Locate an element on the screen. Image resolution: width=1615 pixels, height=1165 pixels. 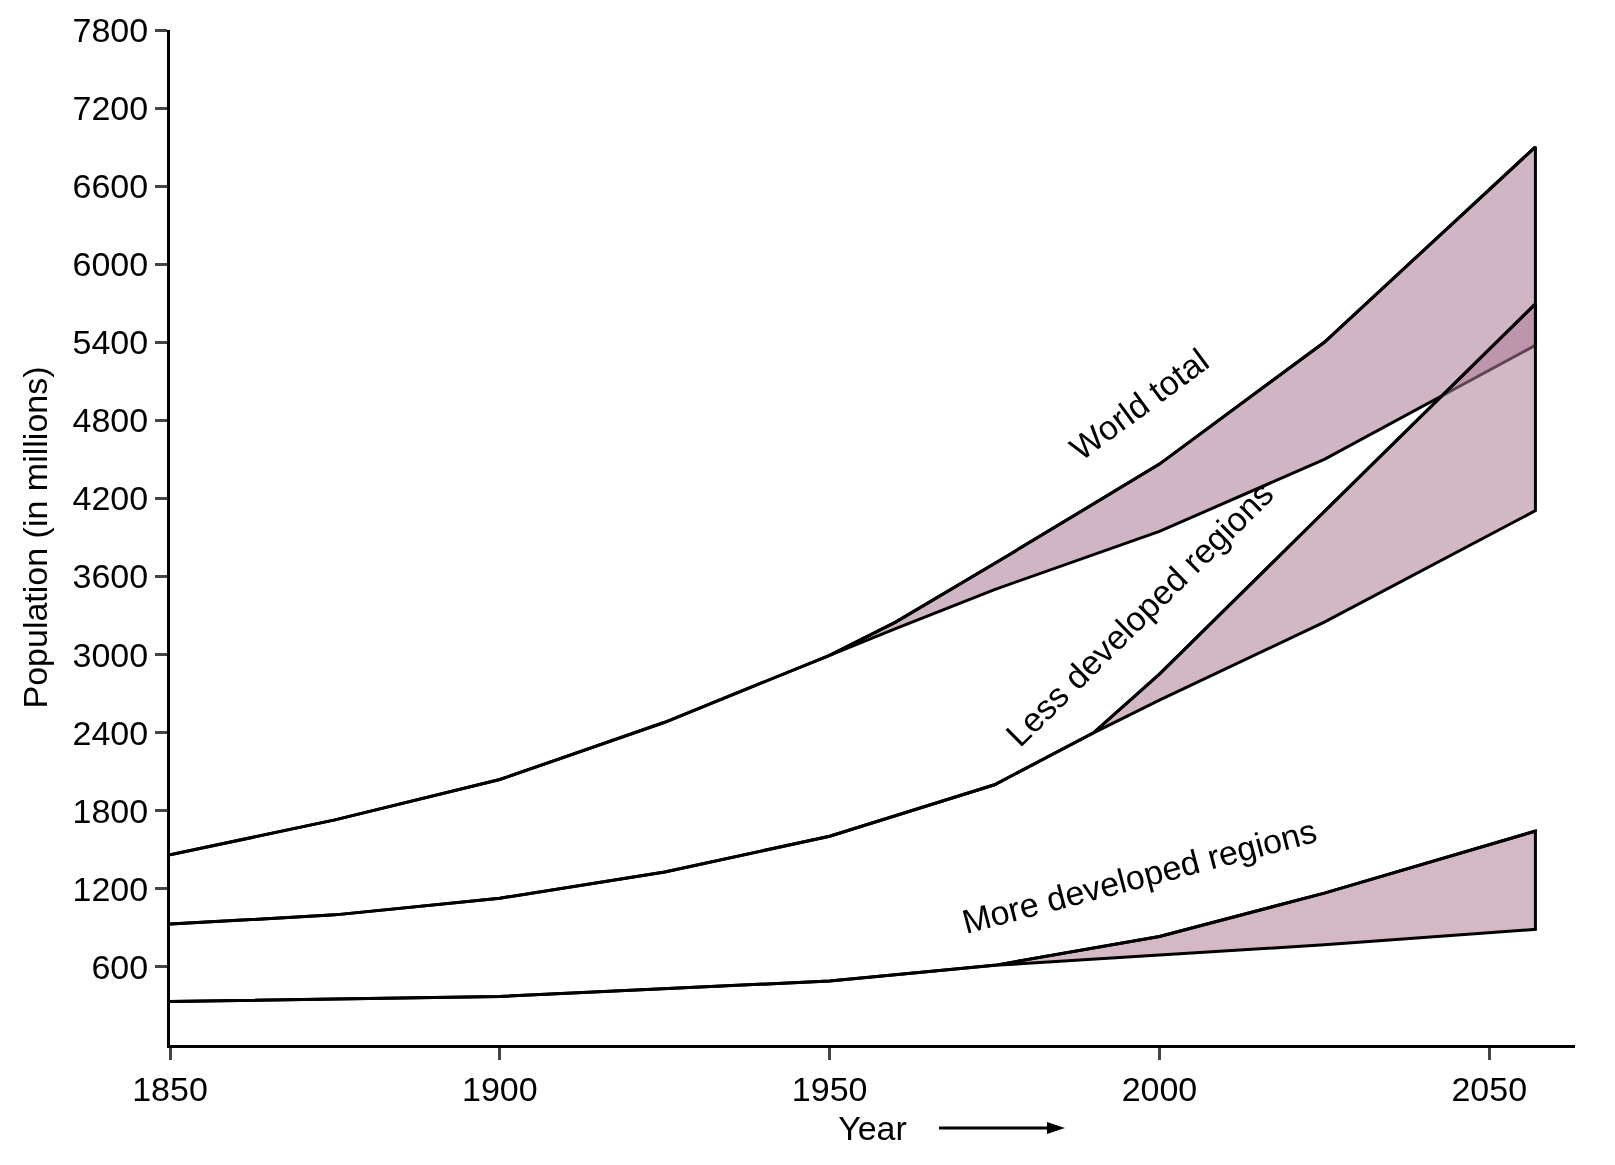
y-tick-label: 6000 is located at coordinates (110, 264).